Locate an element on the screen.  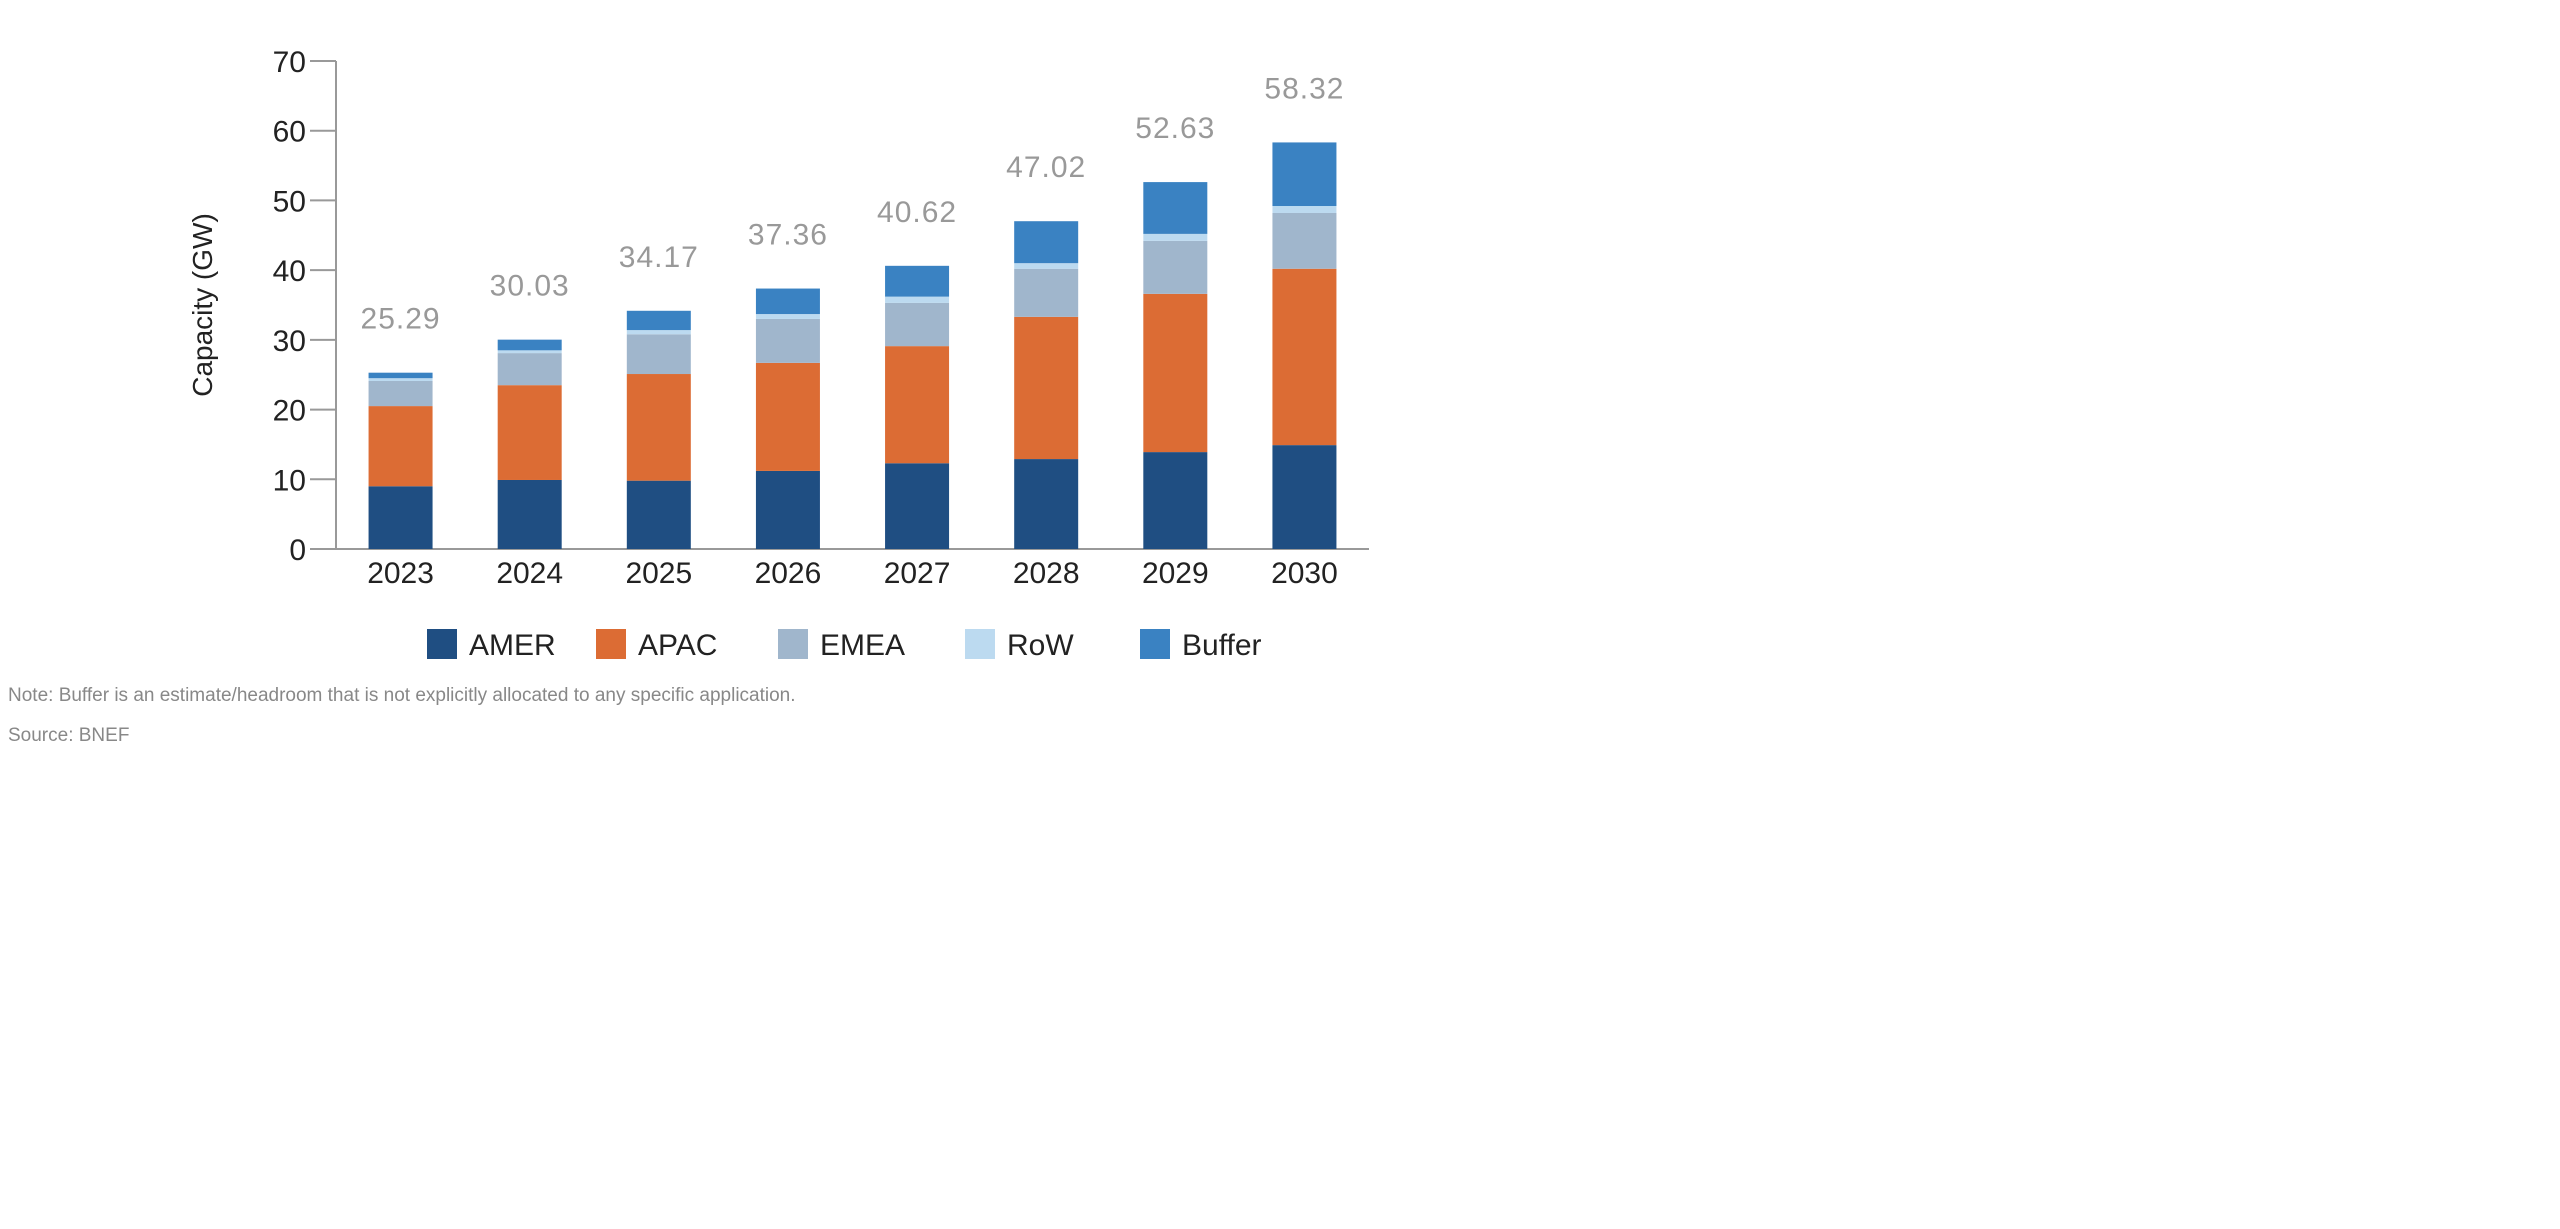
y-tick-label: 20 is located at coordinates (289, 411).